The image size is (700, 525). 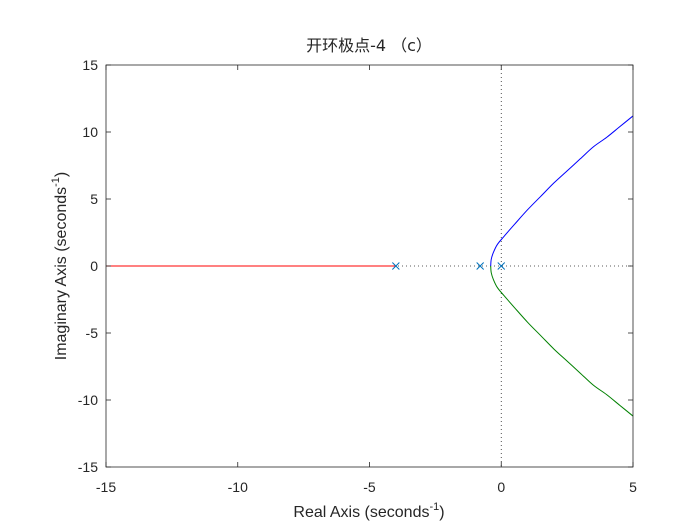 What do you see at coordinates (369, 45) in the screenshot?
I see `chart-title: 开环极点-4 （c）` at bounding box center [369, 45].